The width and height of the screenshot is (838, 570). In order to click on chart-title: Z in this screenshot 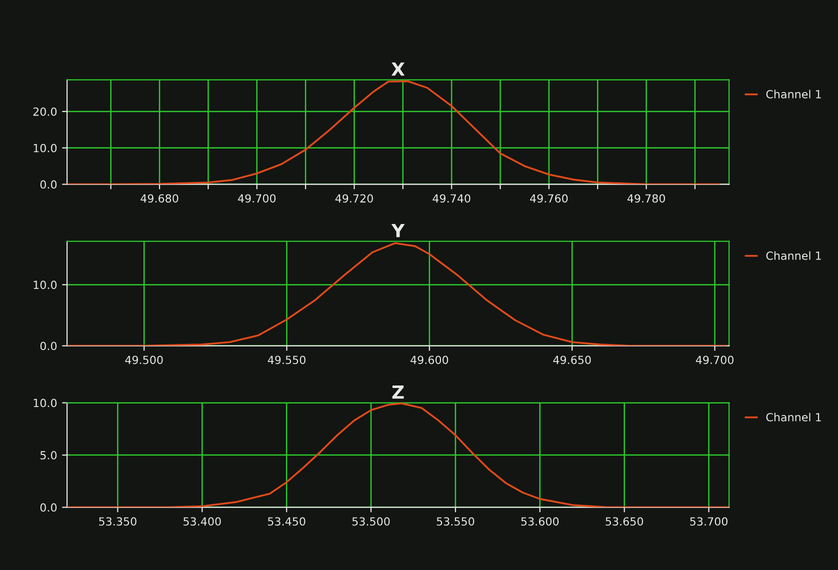, I will do `click(398, 392)`.